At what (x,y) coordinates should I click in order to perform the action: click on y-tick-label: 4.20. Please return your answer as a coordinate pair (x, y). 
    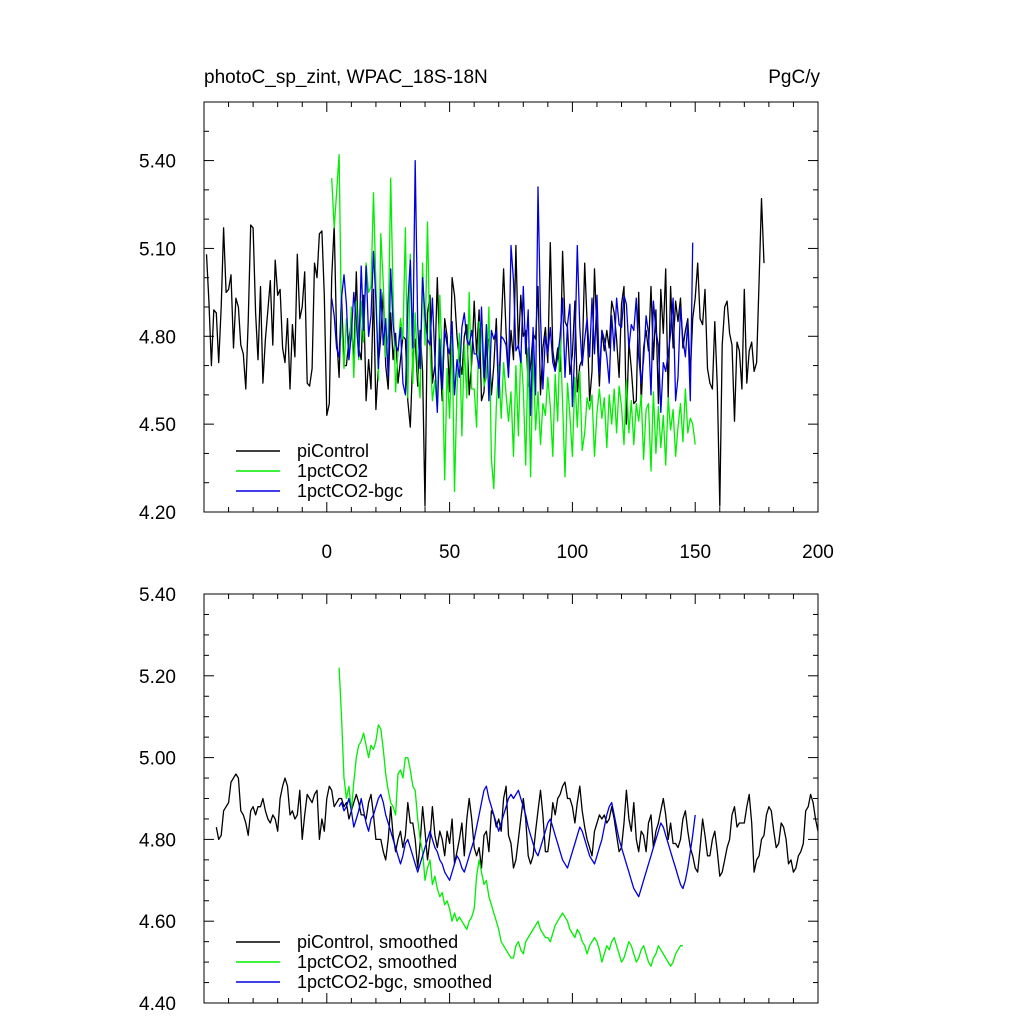
    Looking at the image, I should click on (157, 513).